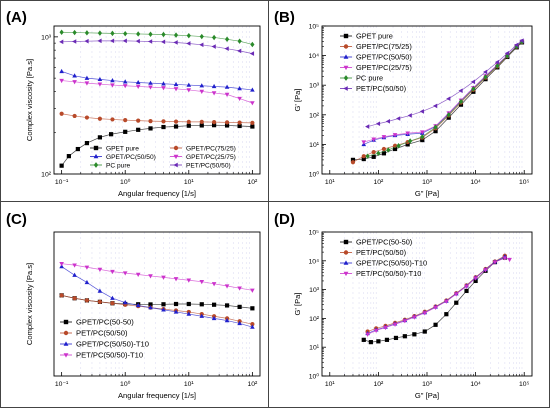 Image resolution: width=550 pixels, height=408 pixels. What do you see at coordinates (369, 77) in the screenshot?
I see `legend-entry-label: PC pure` at bounding box center [369, 77].